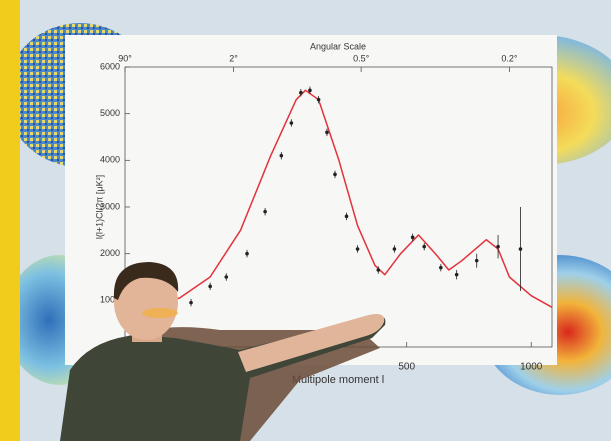  I want to click on head, so click(146, 302).